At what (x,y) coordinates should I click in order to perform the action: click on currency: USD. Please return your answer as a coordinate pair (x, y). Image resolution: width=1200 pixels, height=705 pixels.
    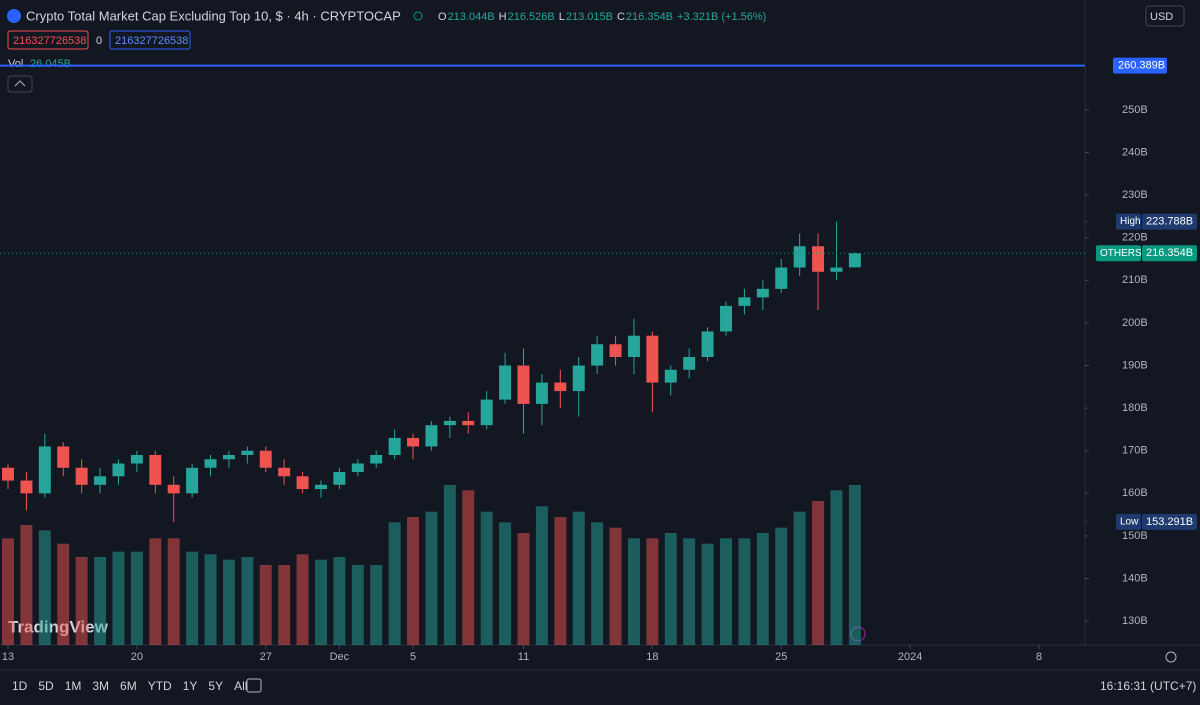
    Looking at the image, I should click on (1161, 17).